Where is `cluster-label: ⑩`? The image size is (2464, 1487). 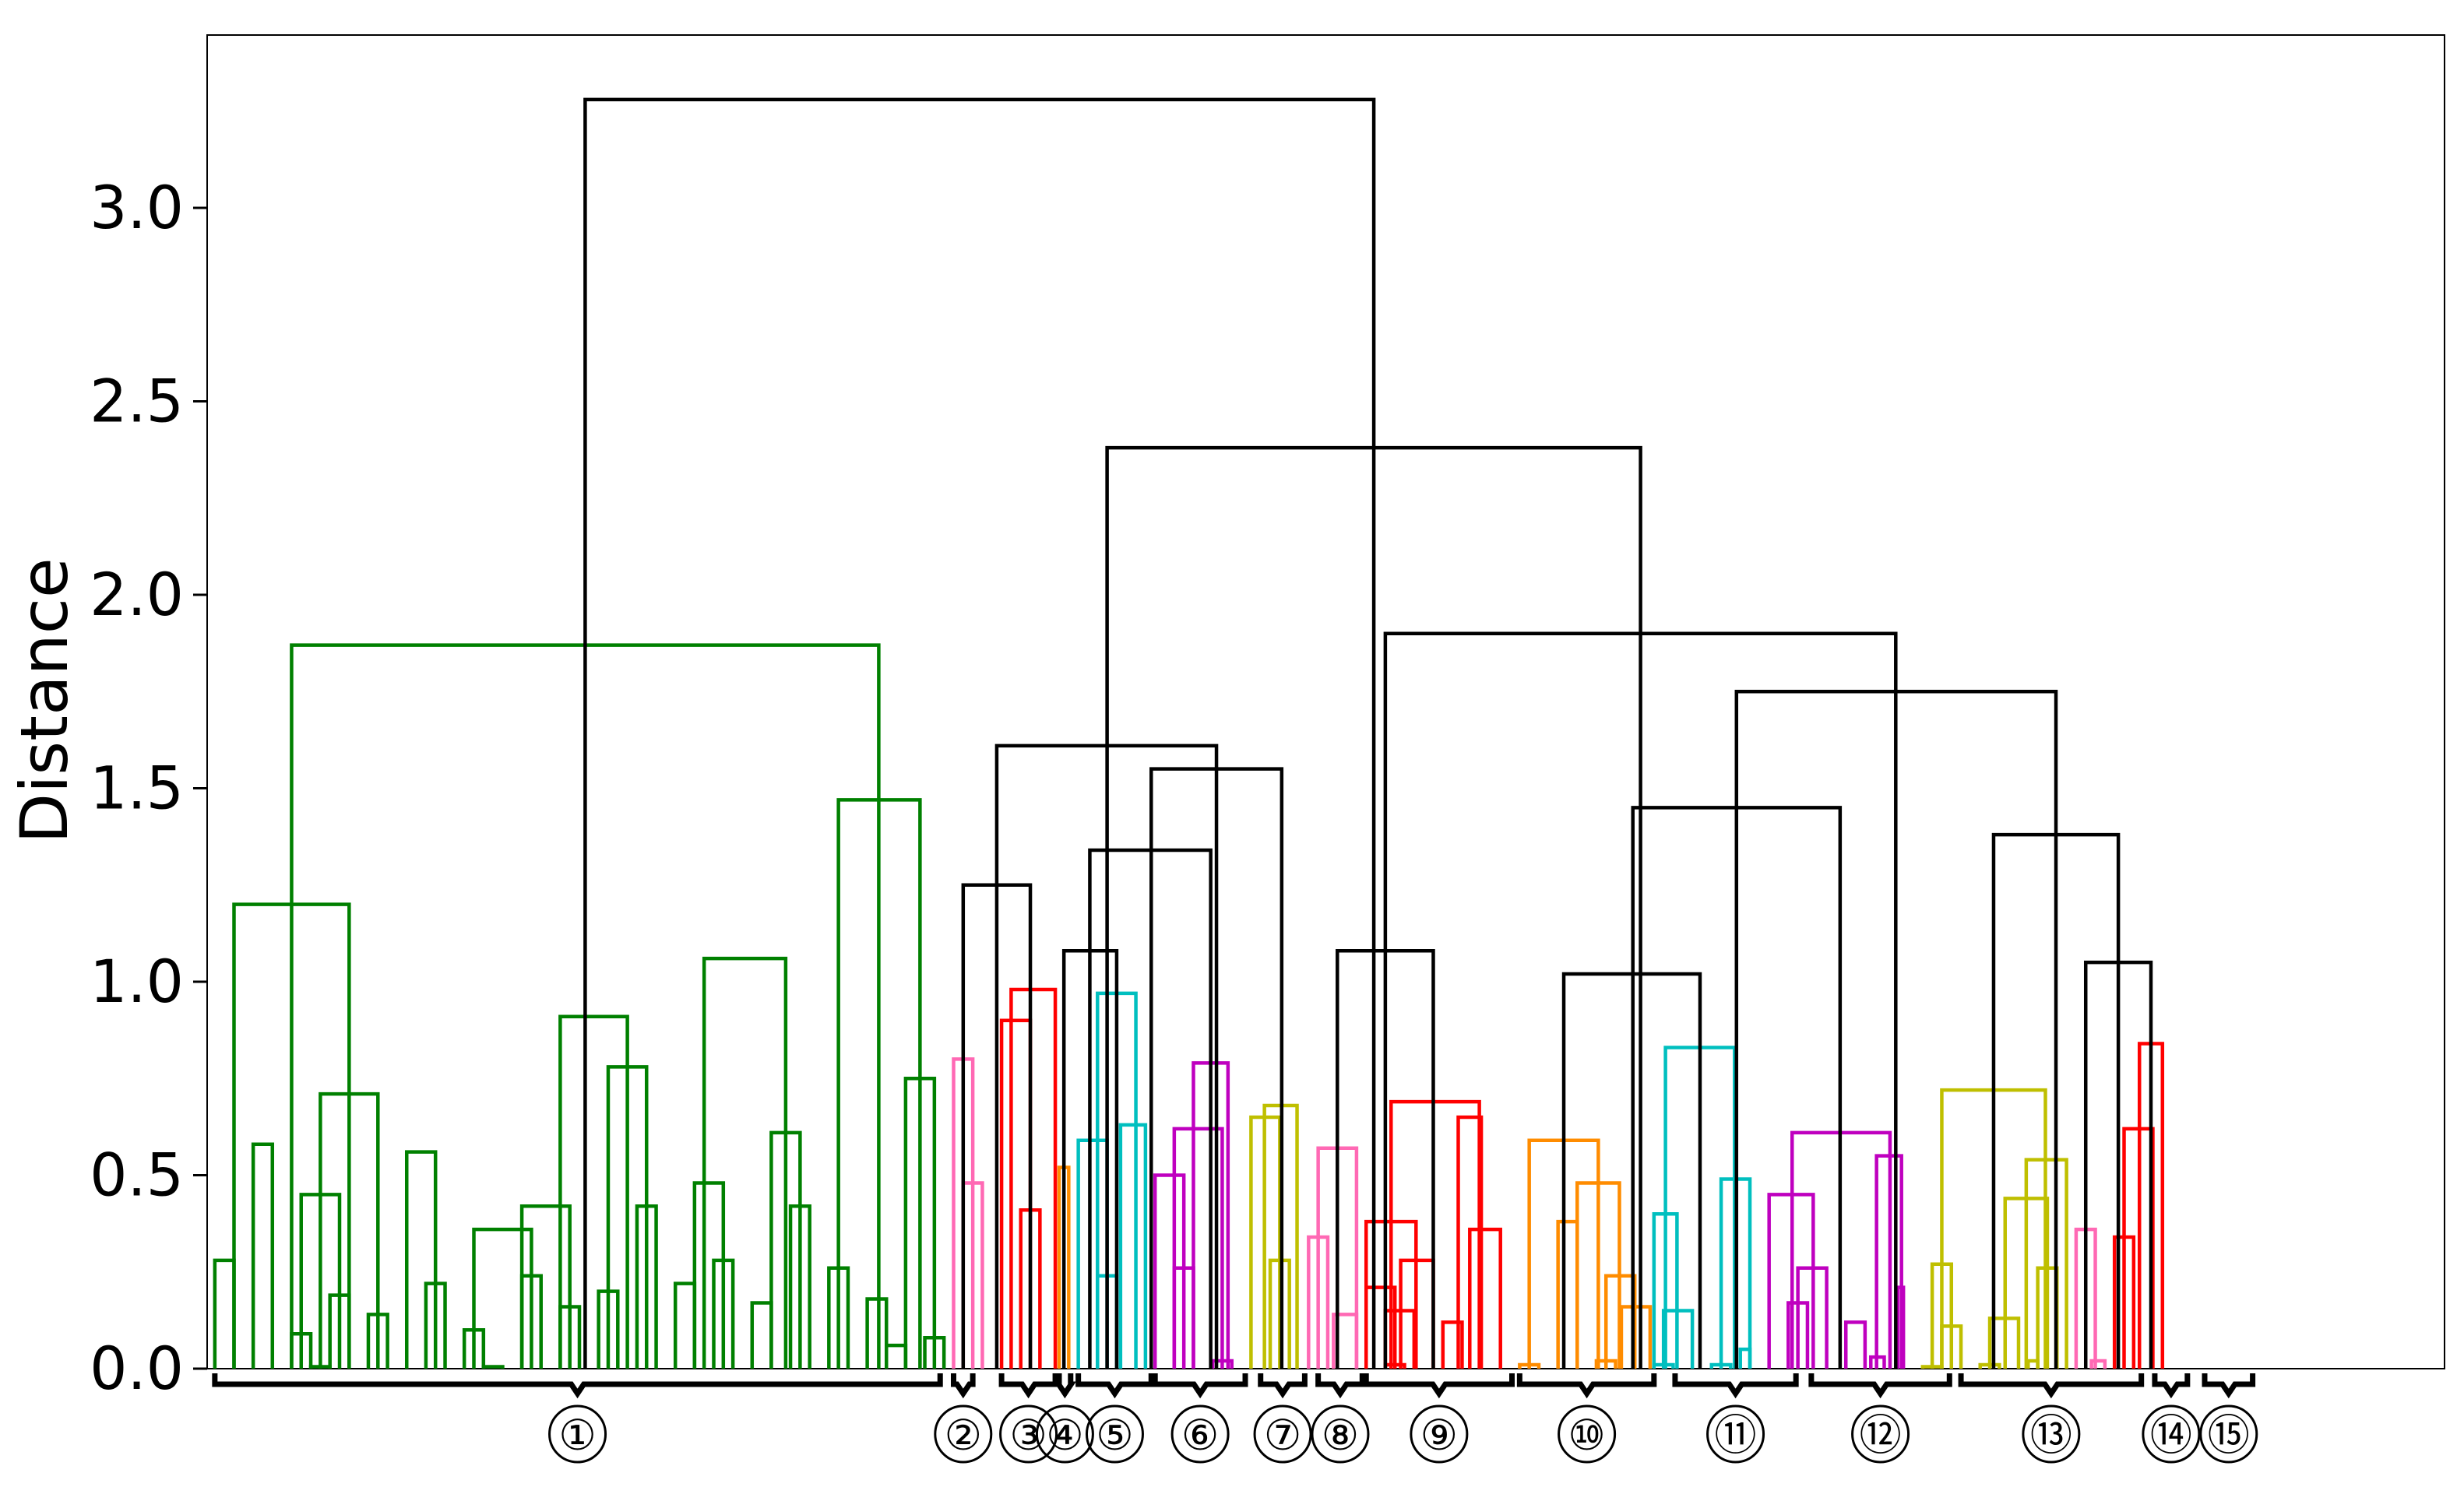 cluster-label: ⑩ is located at coordinates (1587, 1435).